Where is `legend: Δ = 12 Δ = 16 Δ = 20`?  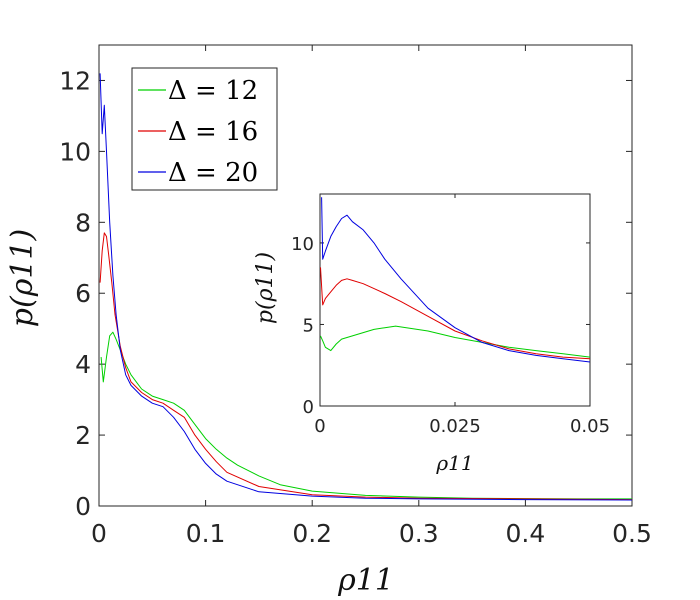
legend: Δ = 12 Δ = 16 Δ = 20 is located at coordinates (204, 129).